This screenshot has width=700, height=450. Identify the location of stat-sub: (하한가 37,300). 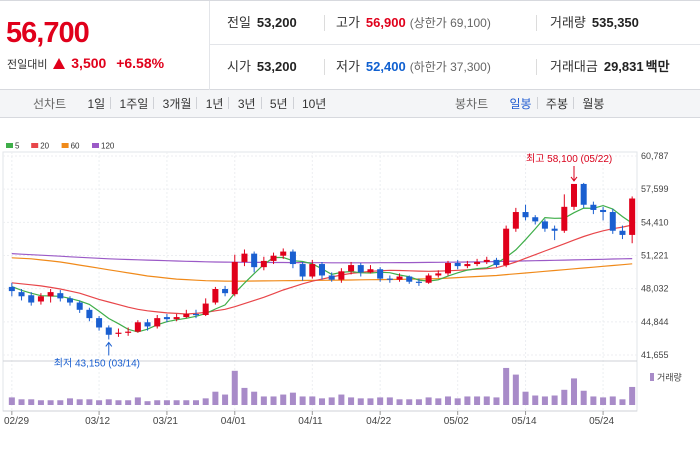
(450, 67).